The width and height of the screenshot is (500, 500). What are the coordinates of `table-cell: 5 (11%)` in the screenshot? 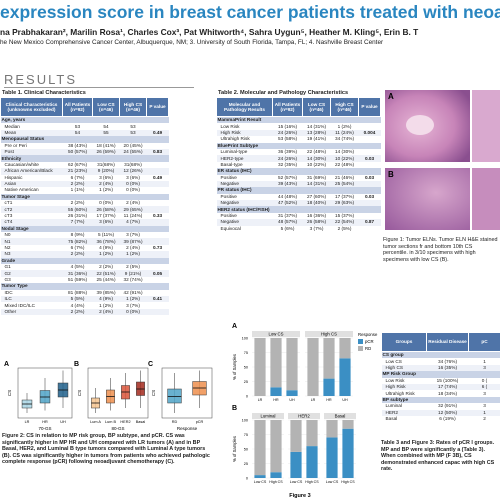 It's located at (106, 235).